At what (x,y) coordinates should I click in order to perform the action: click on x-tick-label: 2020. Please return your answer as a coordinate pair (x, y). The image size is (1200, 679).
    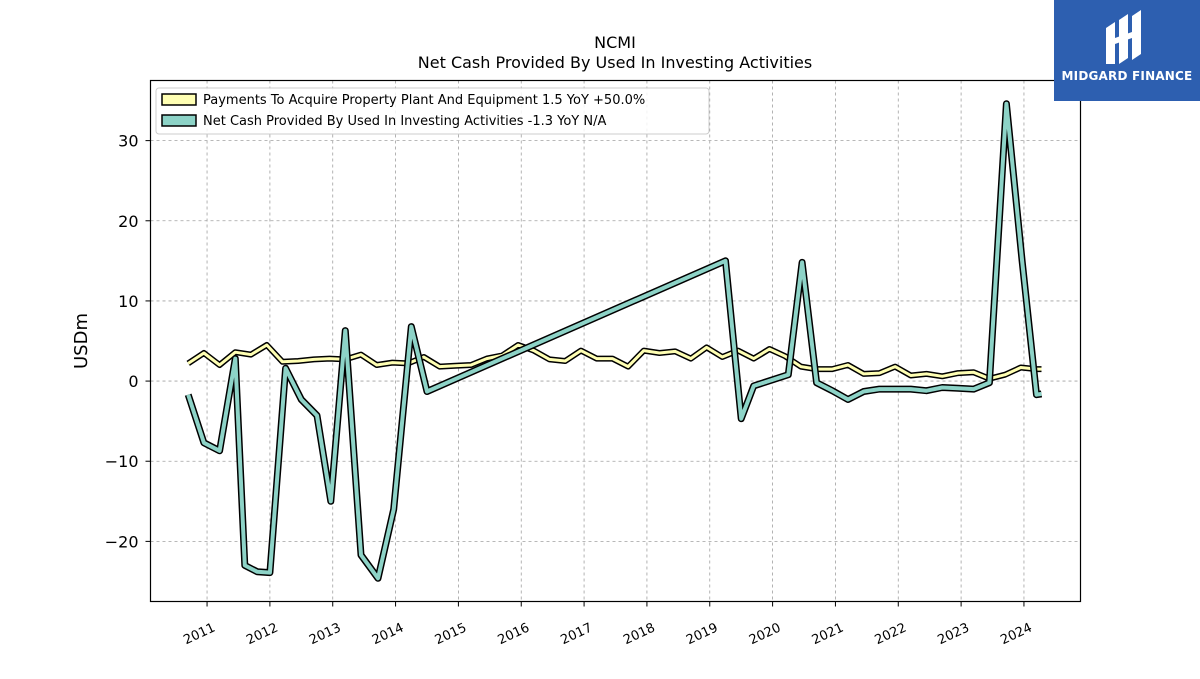
    Looking at the image, I should click on (765, 635).